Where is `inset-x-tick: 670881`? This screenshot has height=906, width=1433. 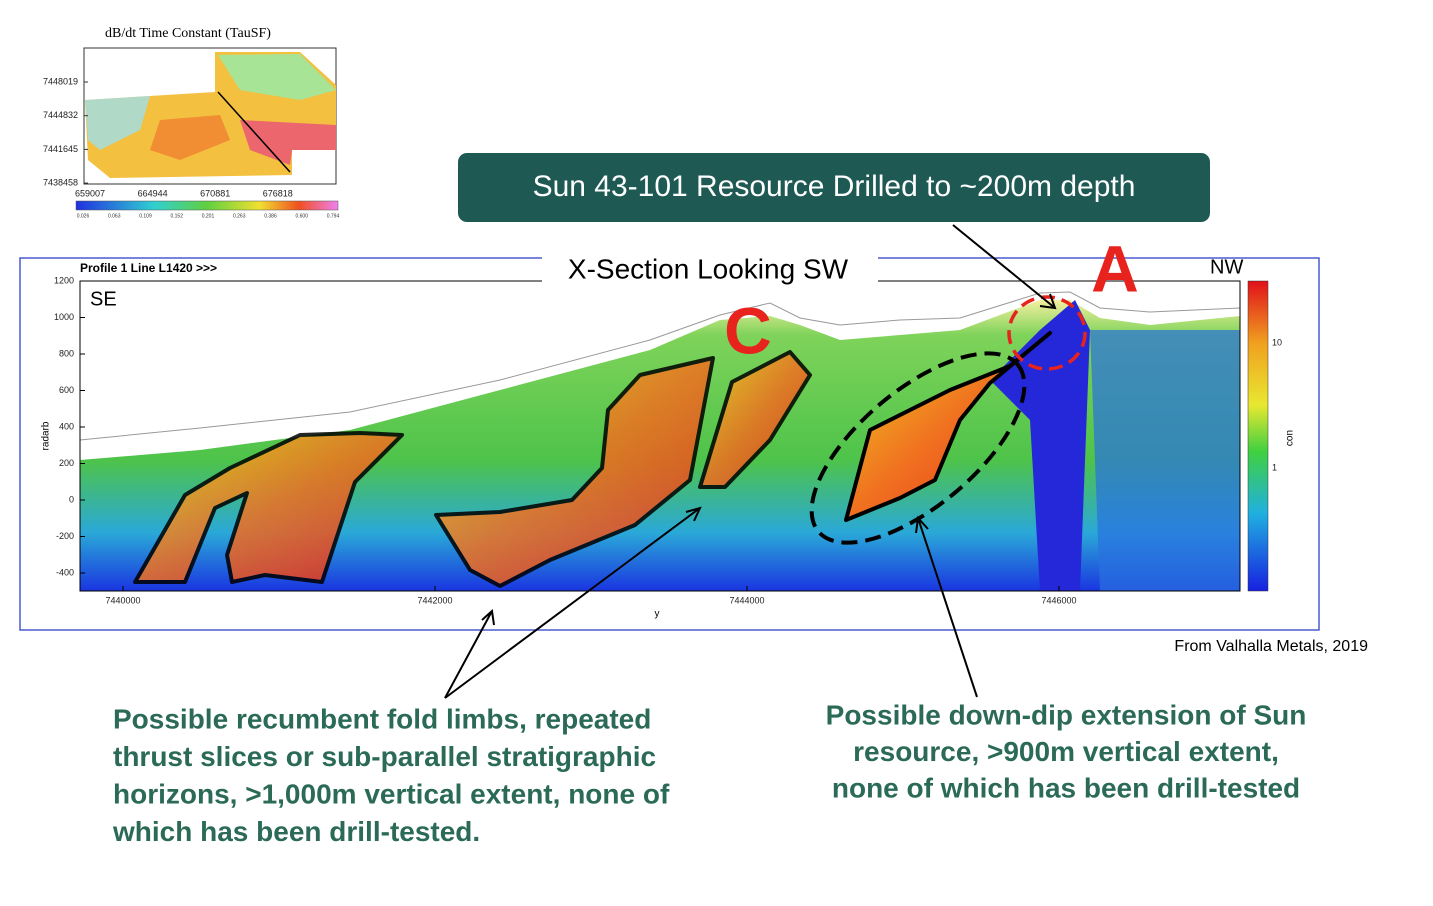
inset-x-tick: 670881 is located at coordinates (215, 193).